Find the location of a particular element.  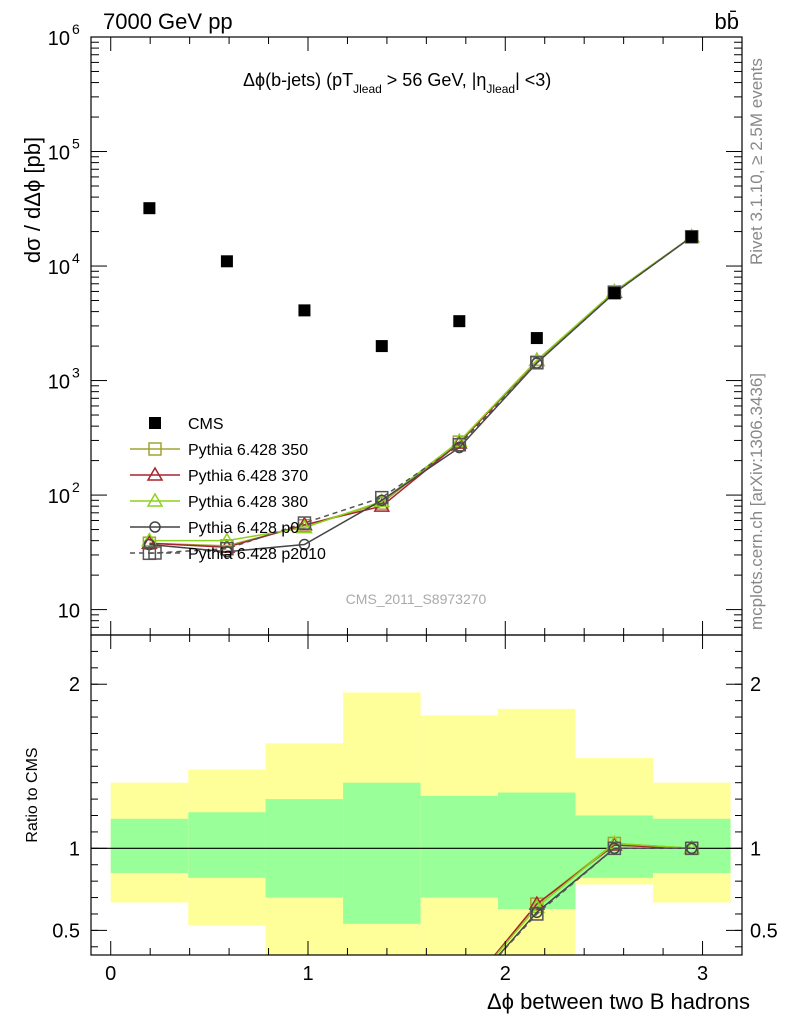

ratio-series-3-line is located at coordinates (594, 901).